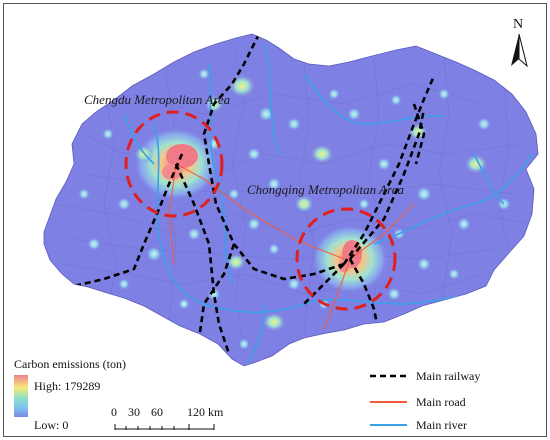 This screenshot has height=440, width=550. I want to click on emissions-high-label: High: 179289, so click(67, 386).